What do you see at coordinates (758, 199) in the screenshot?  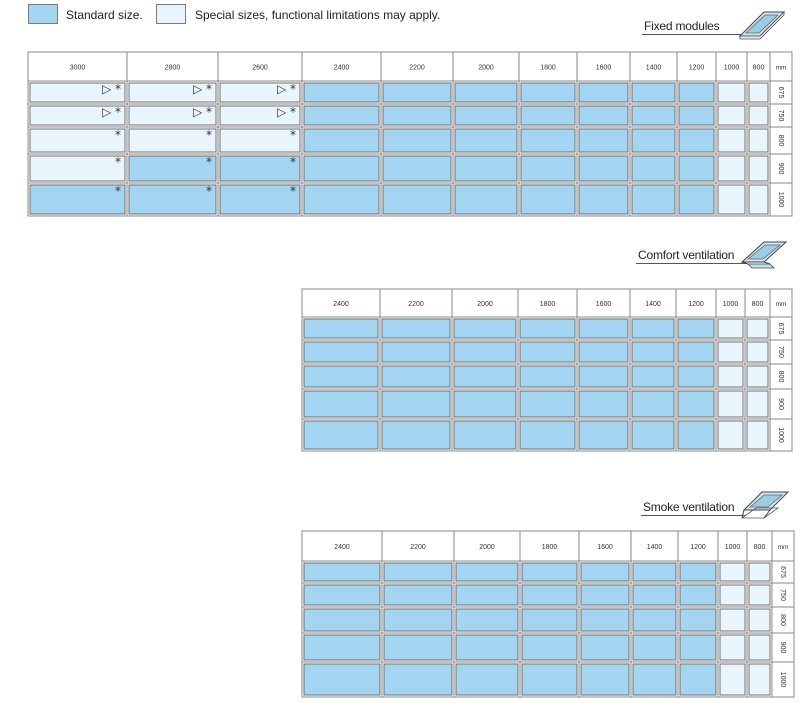 I see `module-cell-800x1000` at bounding box center [758, 199].